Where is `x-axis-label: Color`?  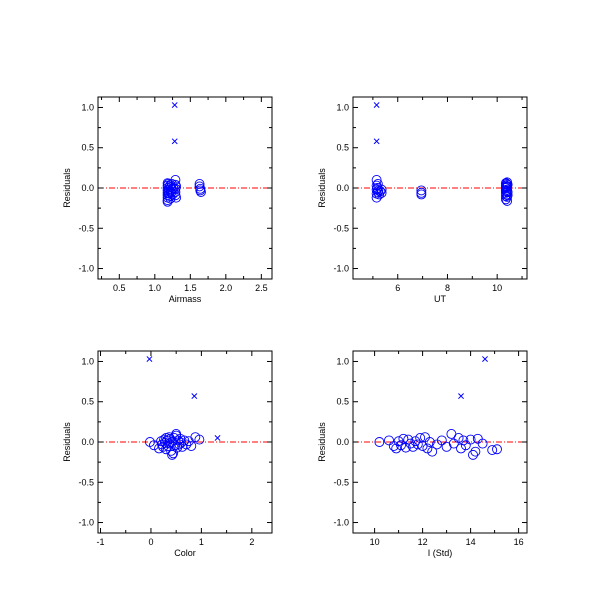 x-axis-label: Color is located at coordinates (185, 553).